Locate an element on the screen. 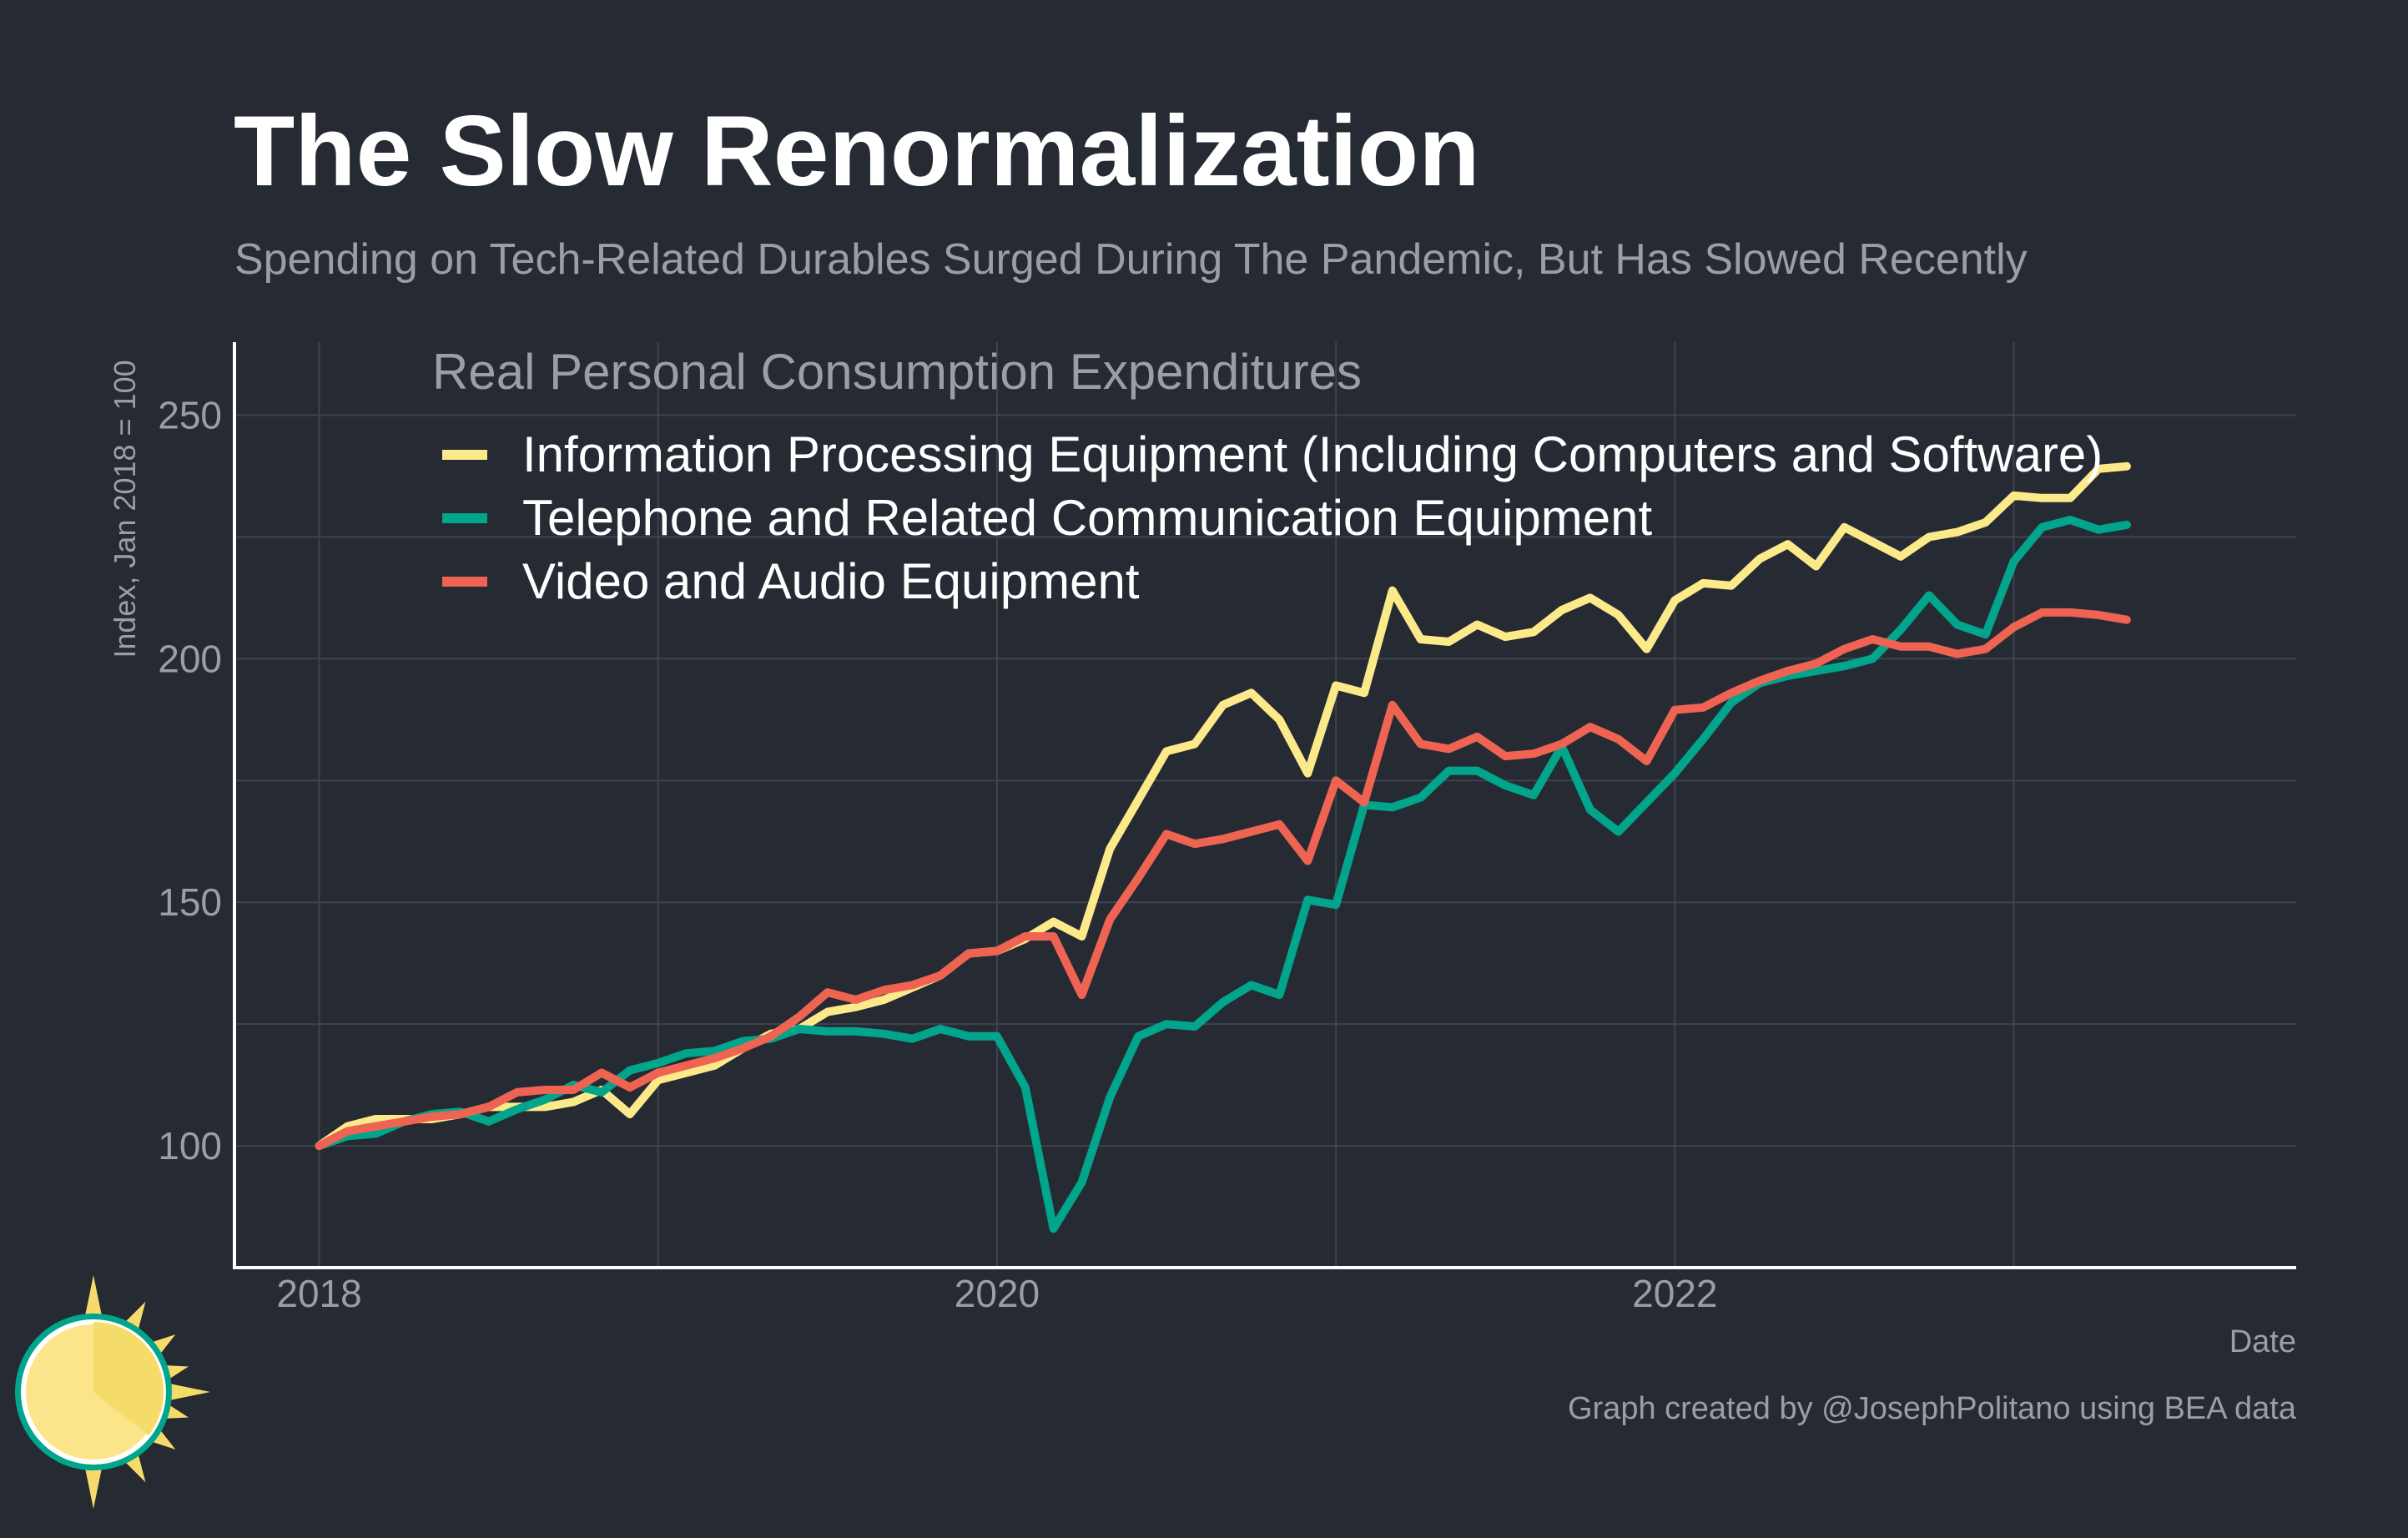  x-tick-label: 2018 is located at coordinates (318, 1293).